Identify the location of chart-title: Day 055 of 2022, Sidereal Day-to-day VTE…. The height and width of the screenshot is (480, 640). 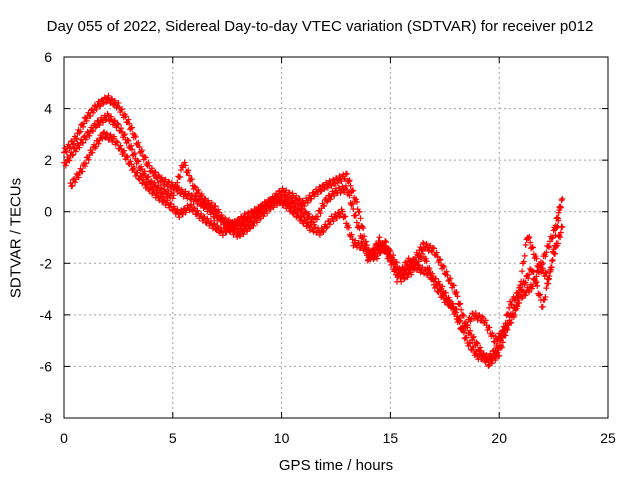
(320, 26).